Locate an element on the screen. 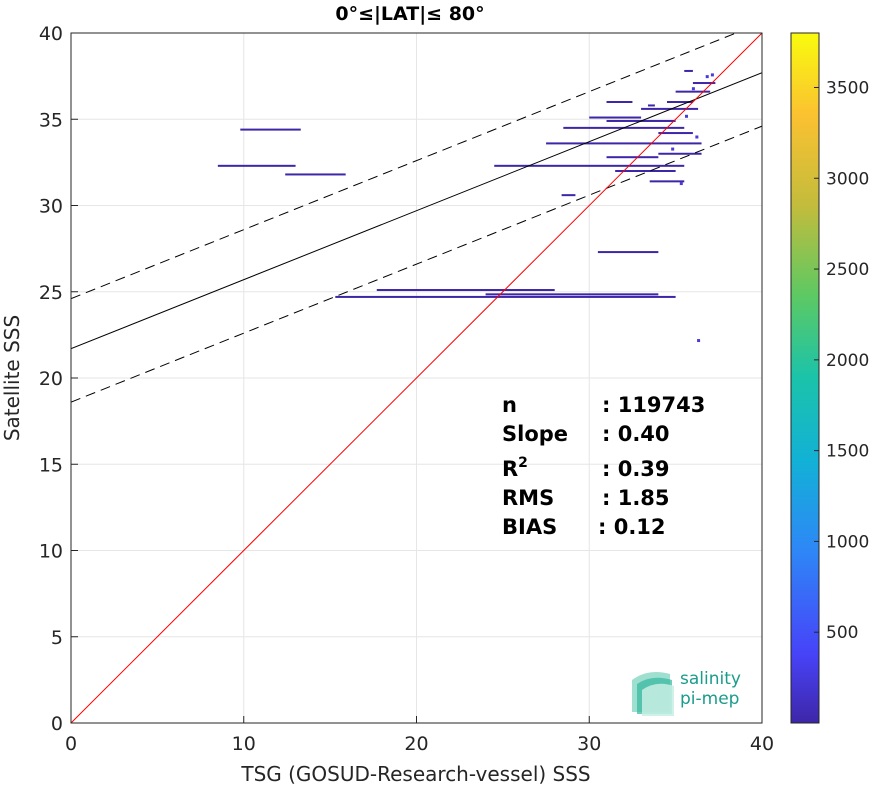 This screenshot has width=879, height=789. colorbar-tick-label-3: 2000 is located at coordinates (847, 361).